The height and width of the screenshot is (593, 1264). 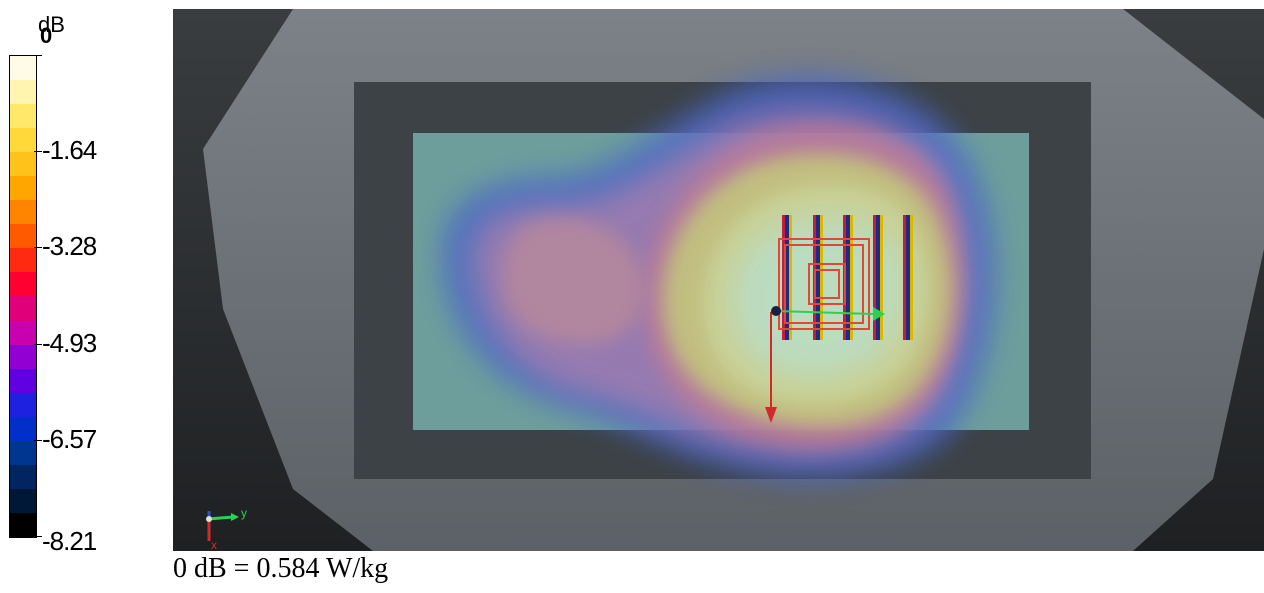 I want to click on legend-tick-label: -6.57, so click(x=69, y=438).